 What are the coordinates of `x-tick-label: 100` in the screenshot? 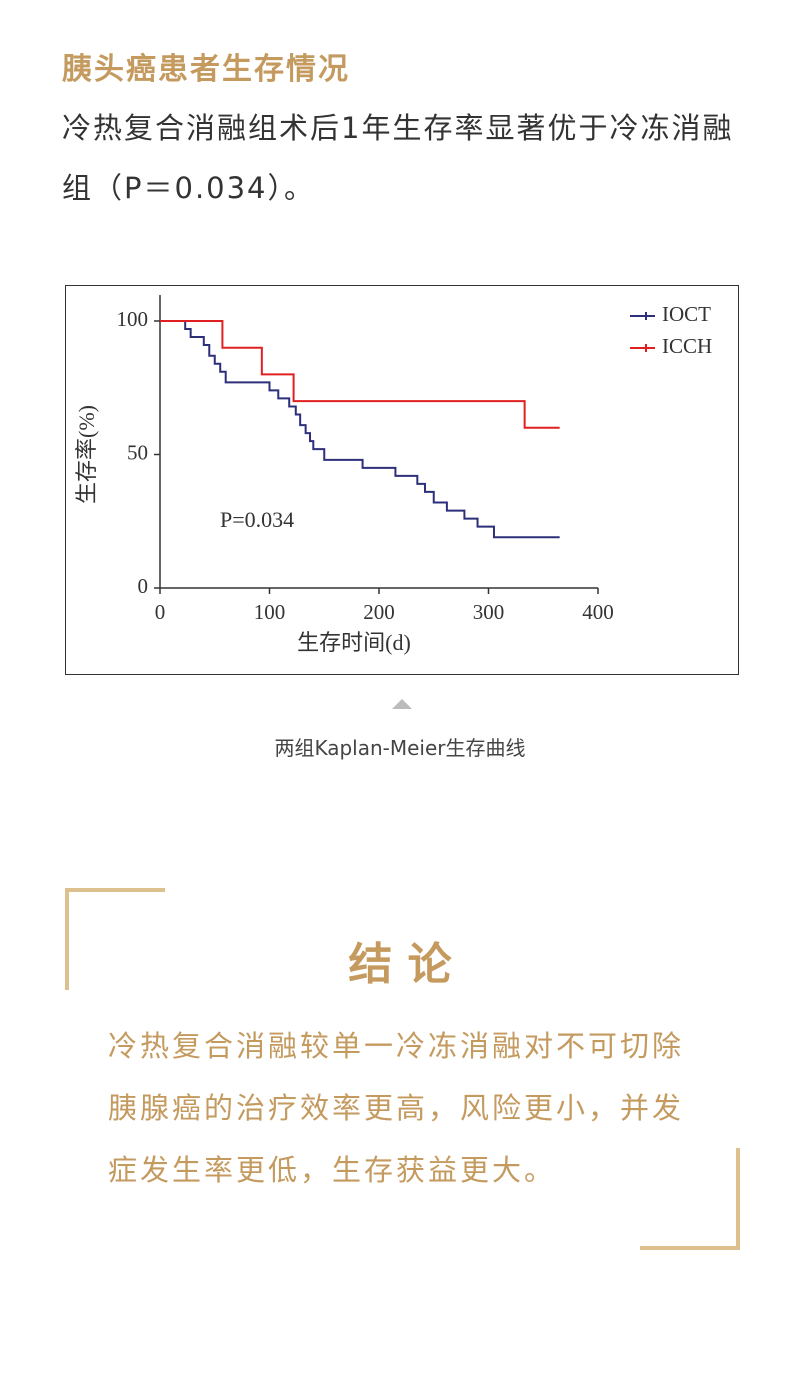 It's located at (270, 612).